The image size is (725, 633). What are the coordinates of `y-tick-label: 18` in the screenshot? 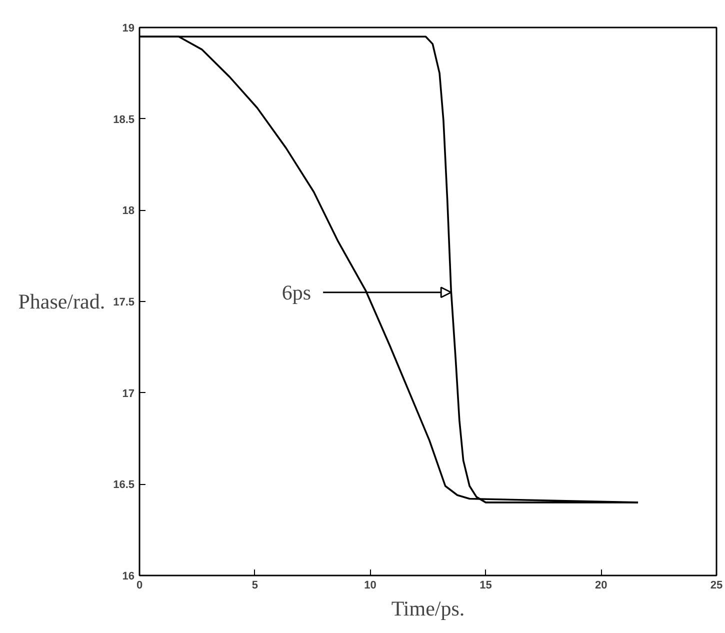 It's located at (128, 211).